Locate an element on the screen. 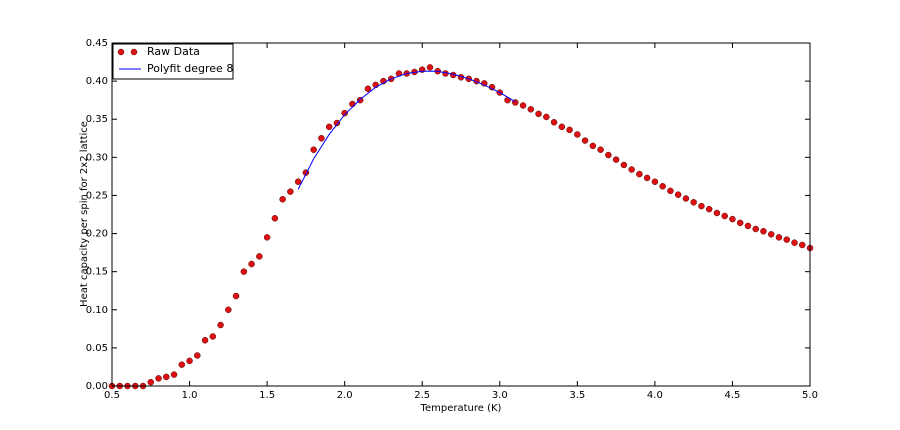 The width and height of the screenshot is (900, 430). fit-line is located at coordinates (406, 130).